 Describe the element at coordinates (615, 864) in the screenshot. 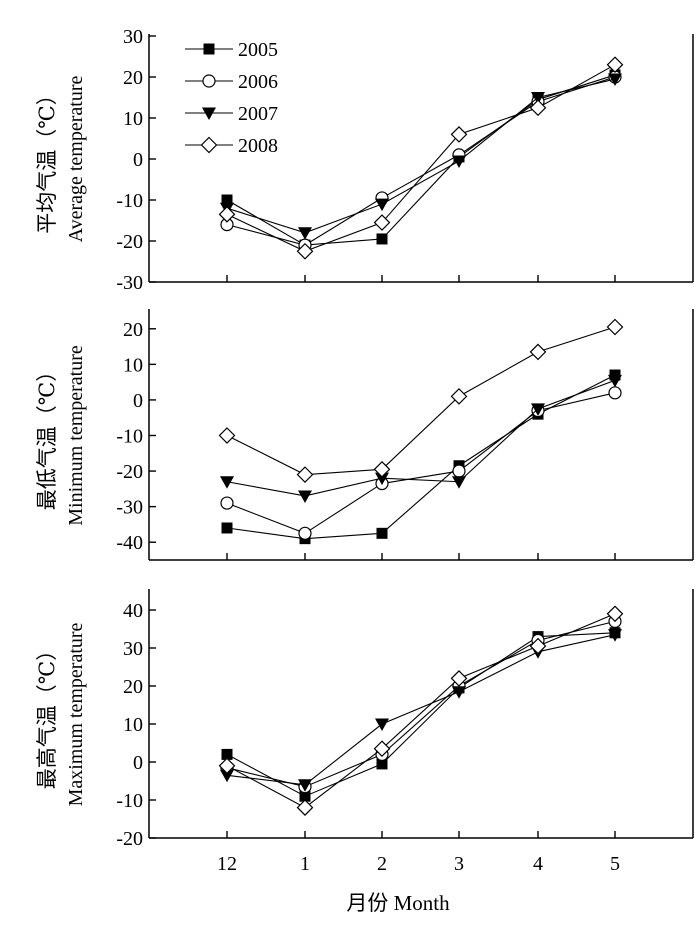

I see `x-tick-label: 5` at that location.